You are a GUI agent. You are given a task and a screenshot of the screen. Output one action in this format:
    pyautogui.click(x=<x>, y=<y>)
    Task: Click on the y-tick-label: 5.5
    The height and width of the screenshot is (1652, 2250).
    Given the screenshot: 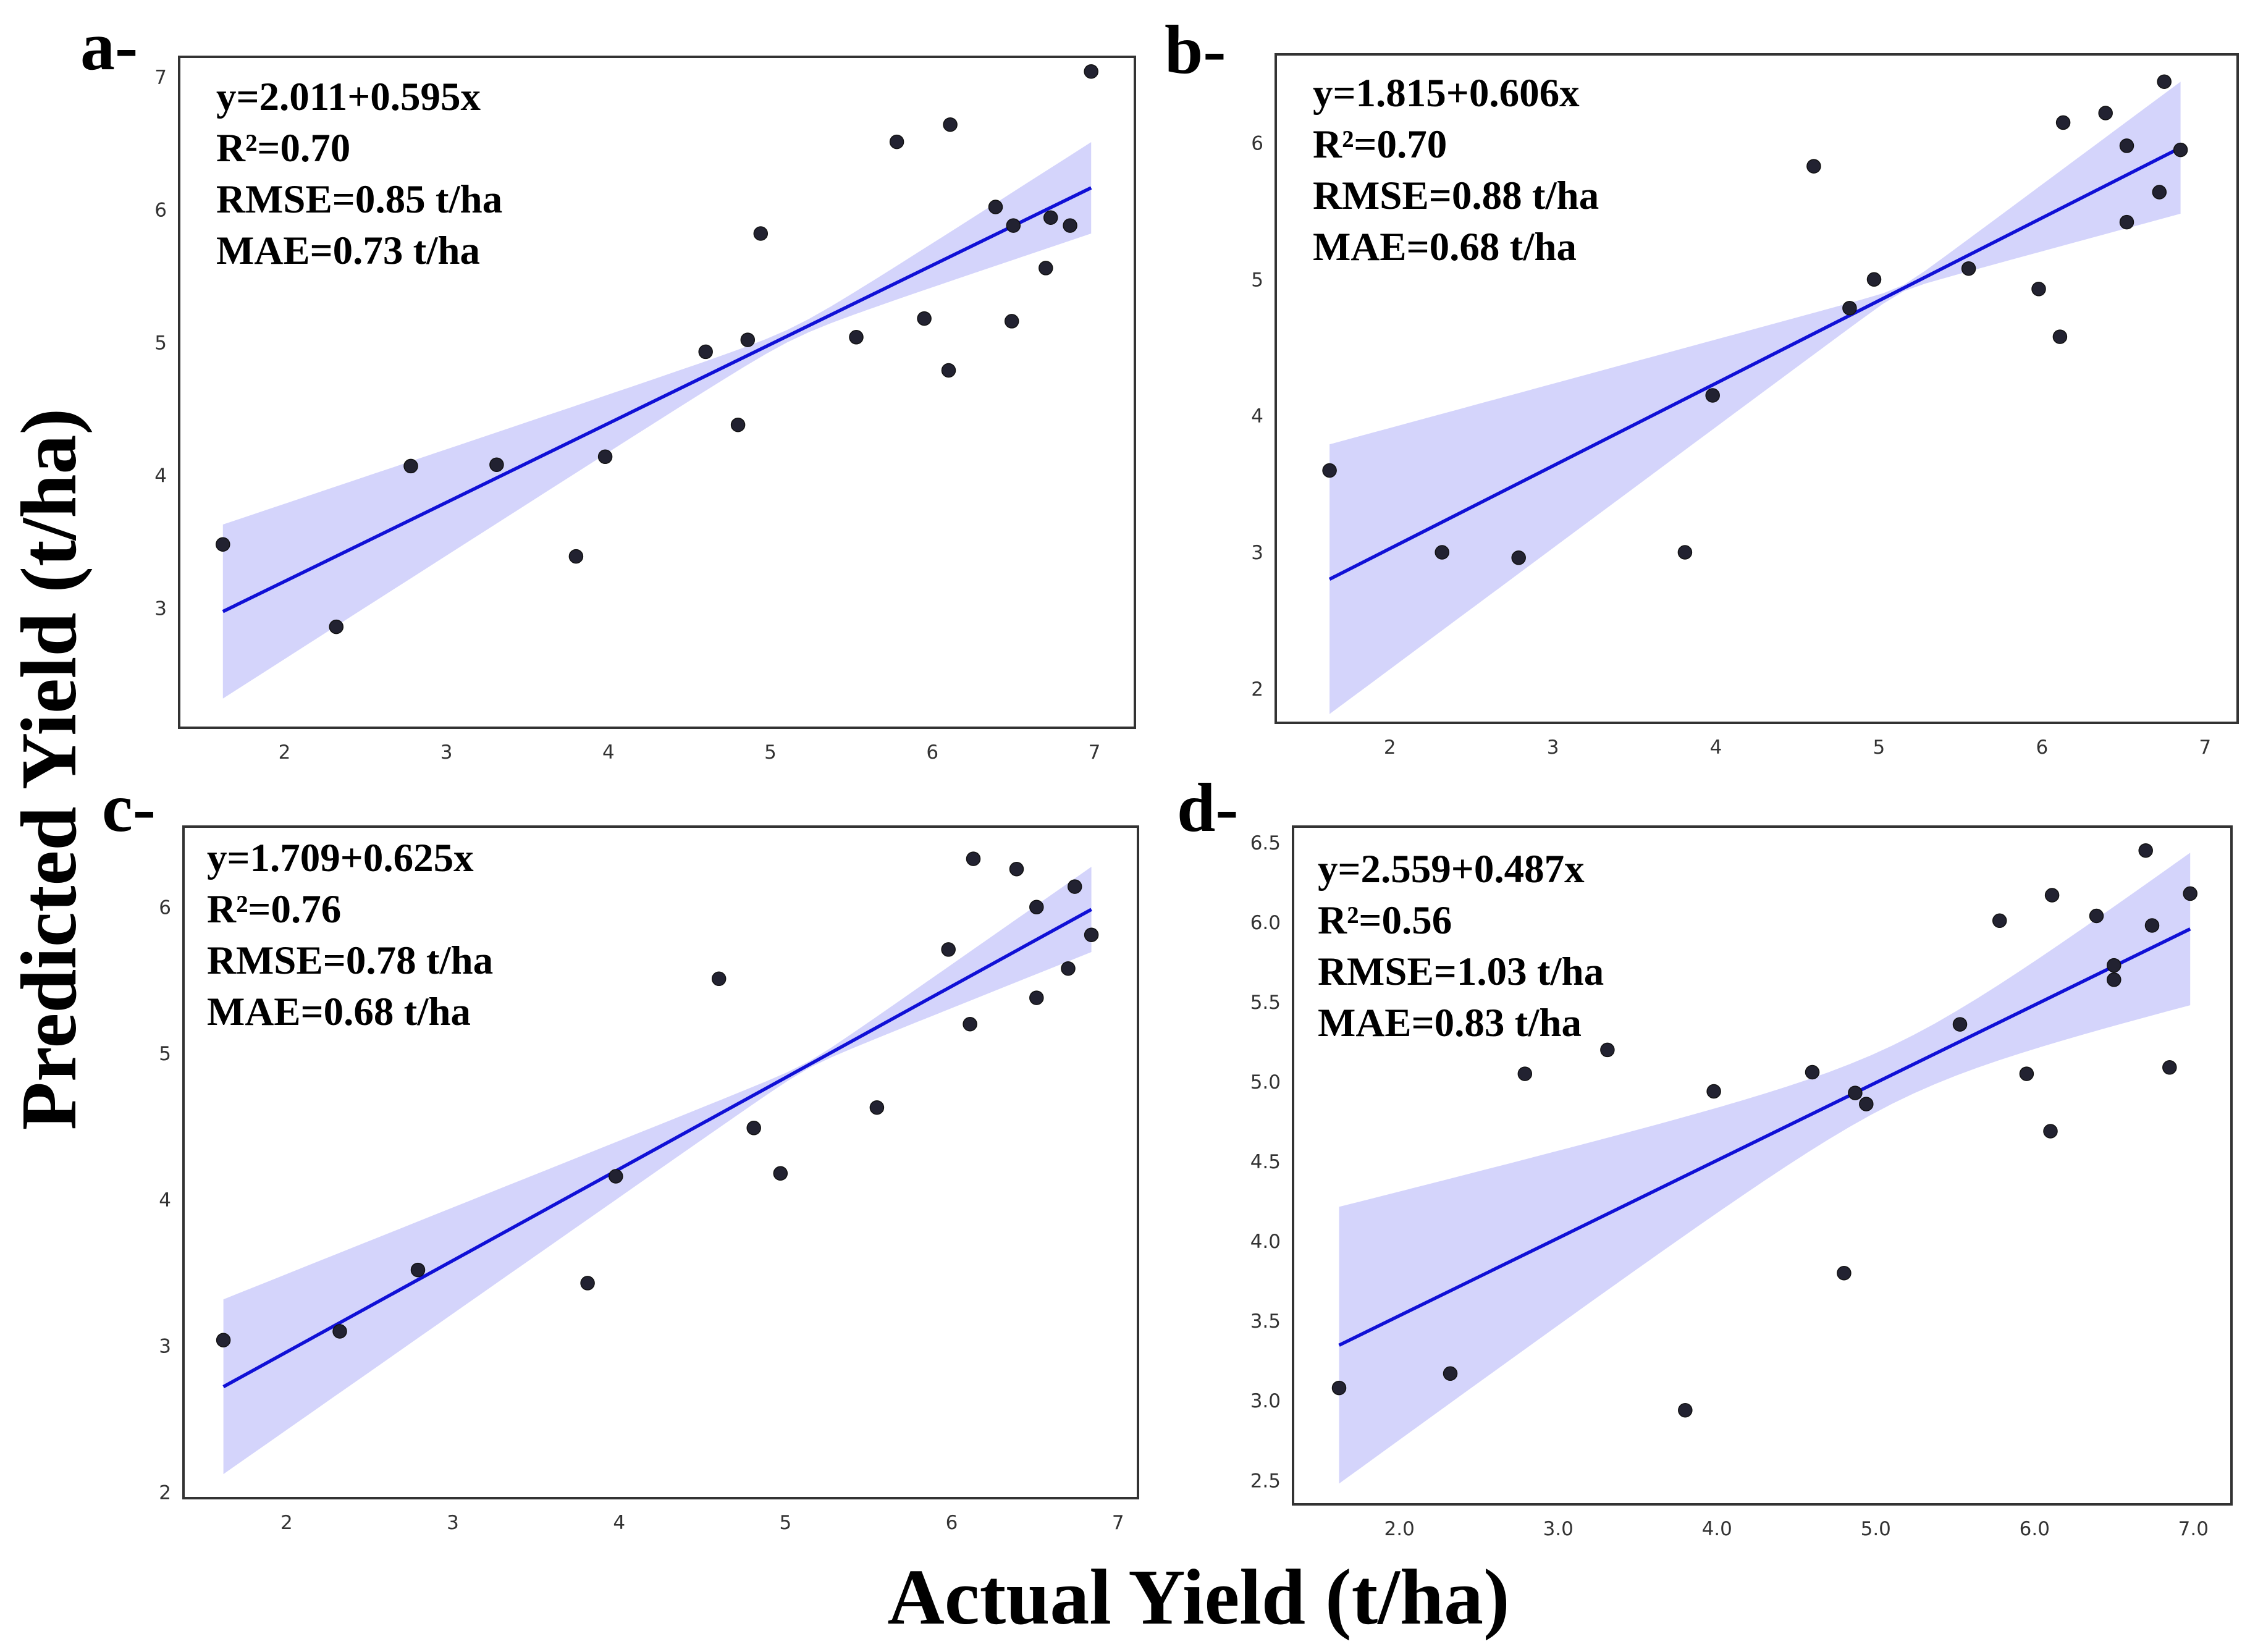 What is the action you would take?
    pyautogui.click(x=1265, y=1003)
    